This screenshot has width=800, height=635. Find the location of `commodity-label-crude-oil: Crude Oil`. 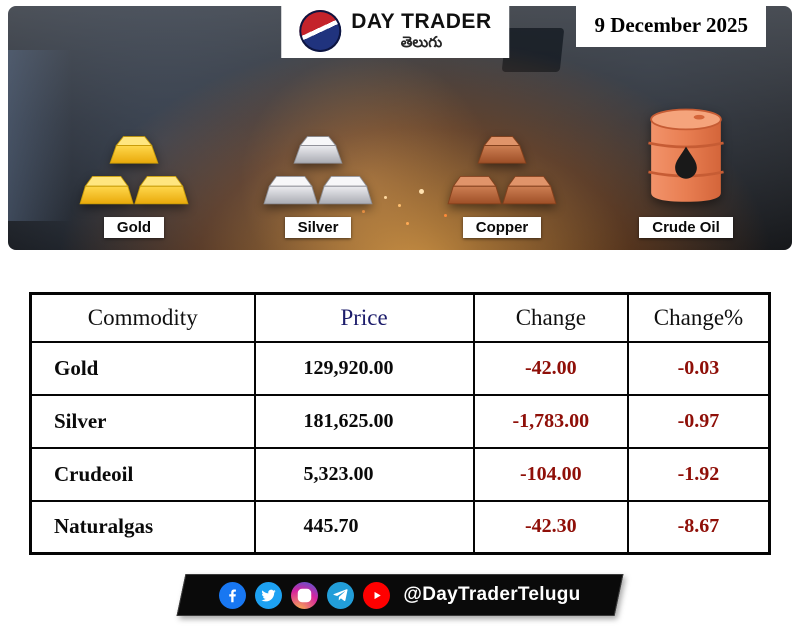

commodity-label-crude-oil: Crude Oil is located at coordinates (686, 227).